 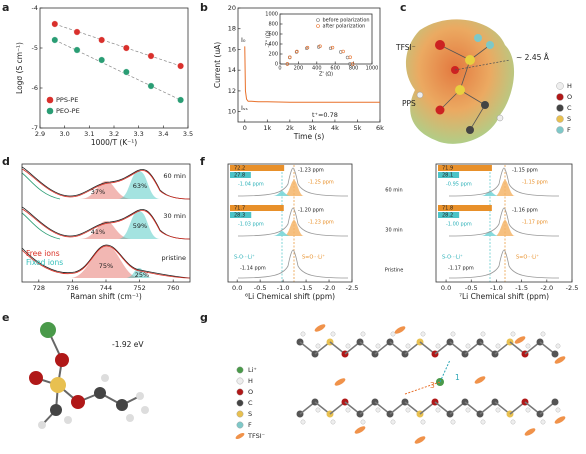 I want to click on x-tick-label: 3.5, so click(x=188, y=134).